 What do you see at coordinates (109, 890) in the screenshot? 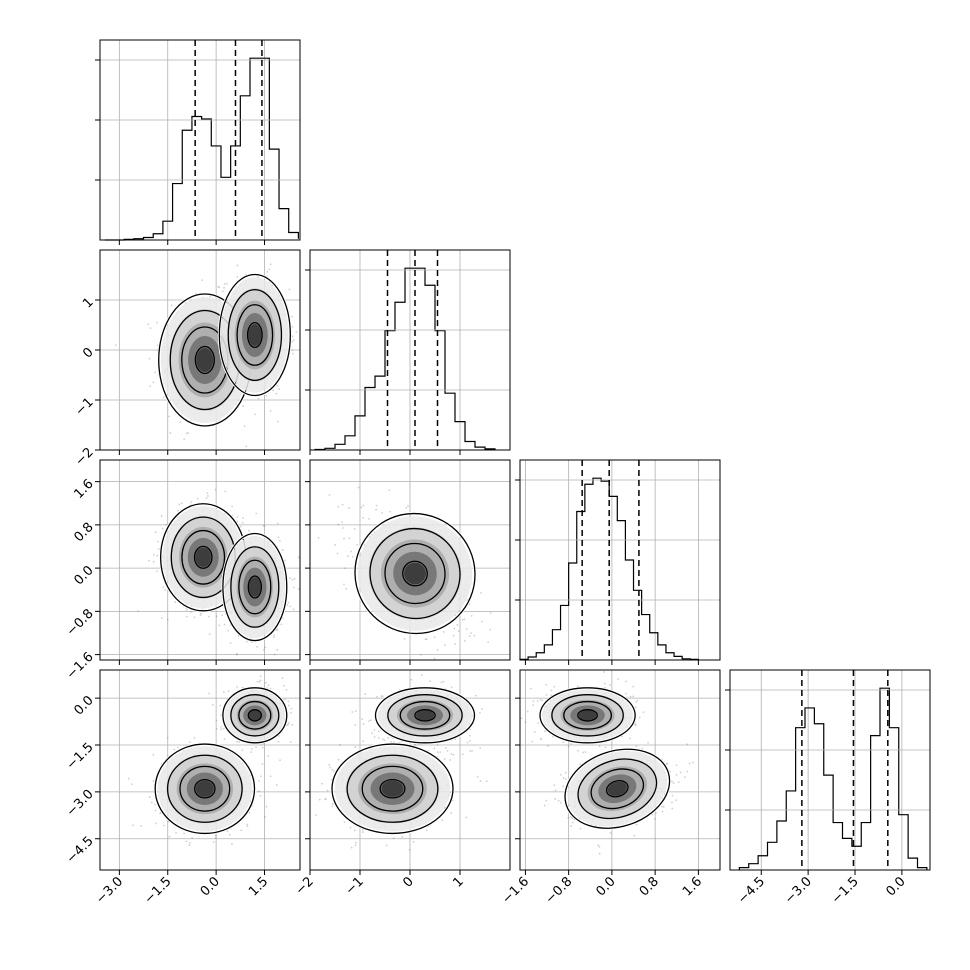
I see `x-tick-label: −3.0` at bounding box center [109, 890].